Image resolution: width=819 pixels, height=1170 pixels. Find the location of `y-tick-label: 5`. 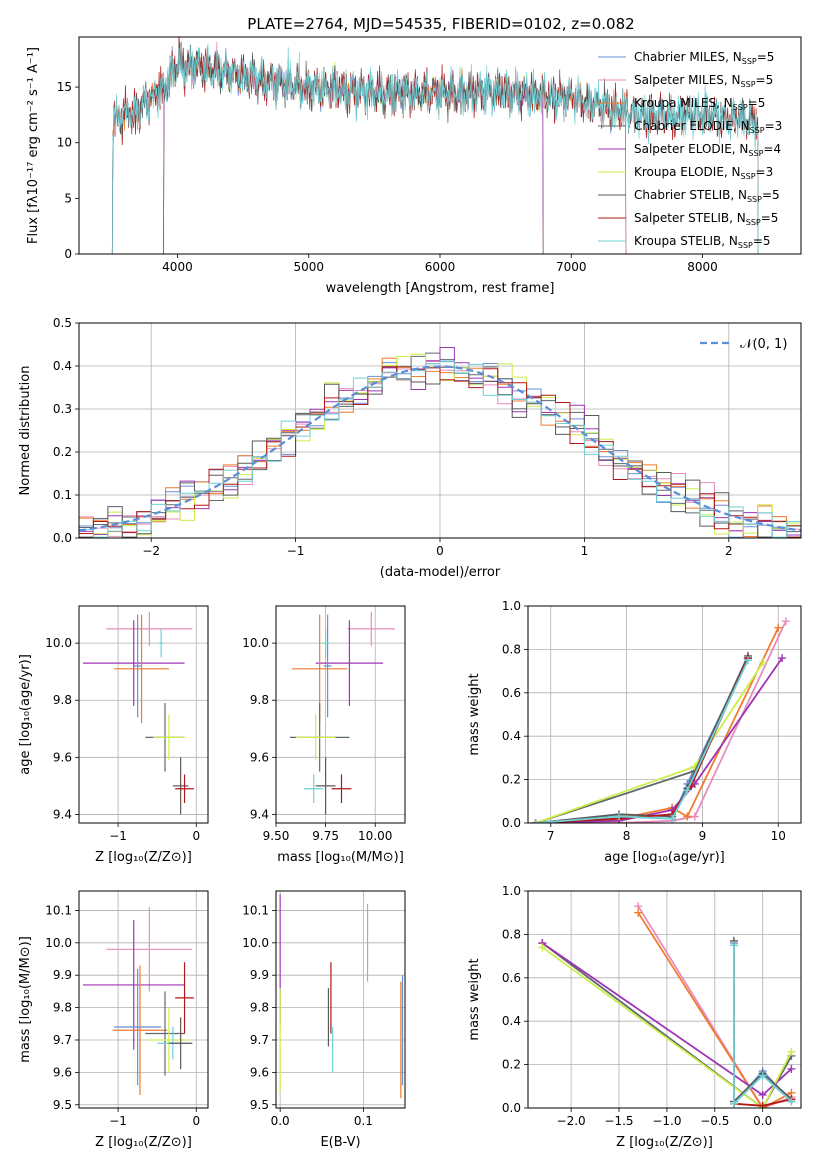

y-tick-label: 5 is located at coordinates (68, 198).